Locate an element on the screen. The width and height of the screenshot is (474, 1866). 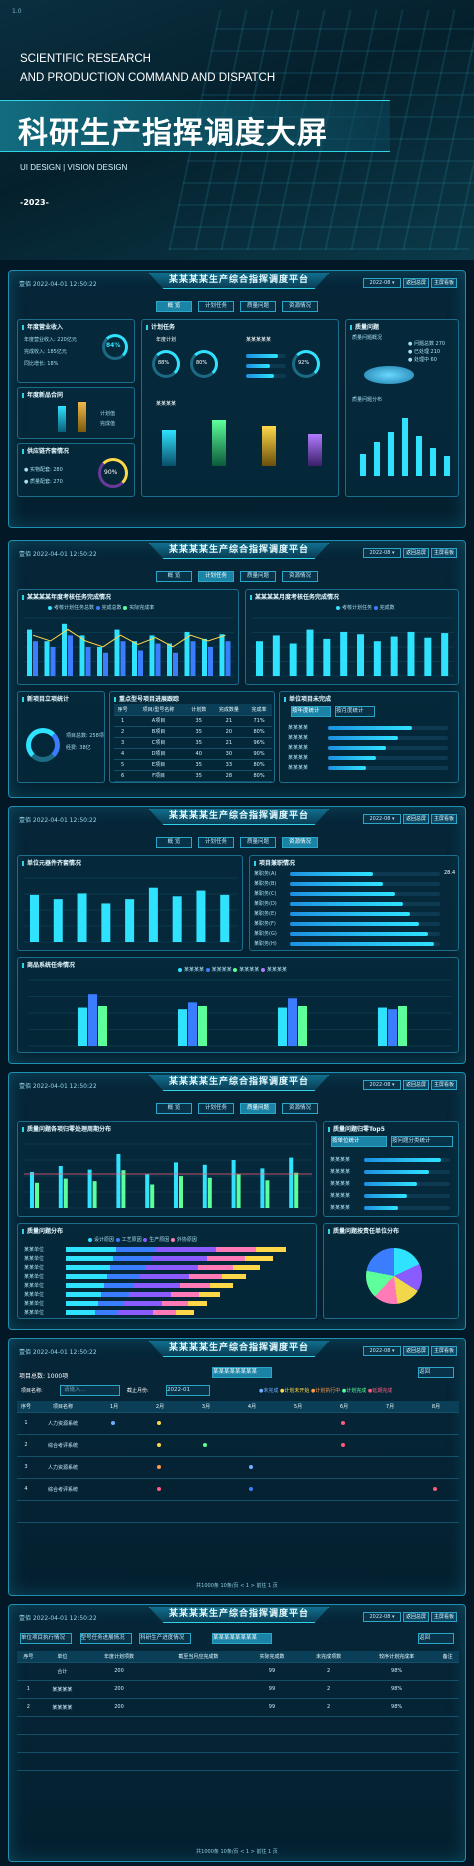
center-button: 某某某某某某某某 is located at coordinates (242, 1372).